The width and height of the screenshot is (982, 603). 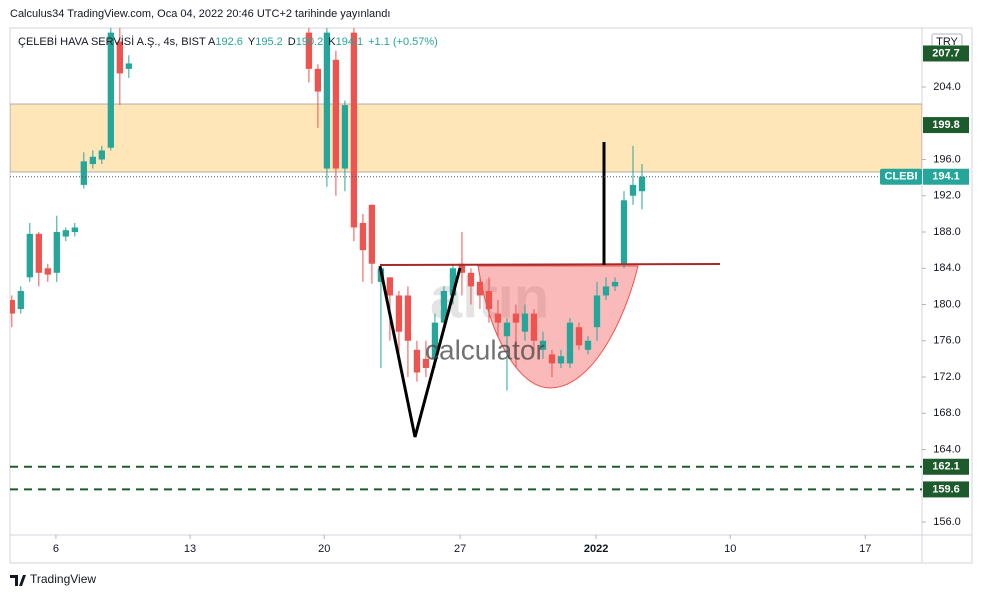 I want to click on x-tick-label: 13, so click(x=190, y=549).